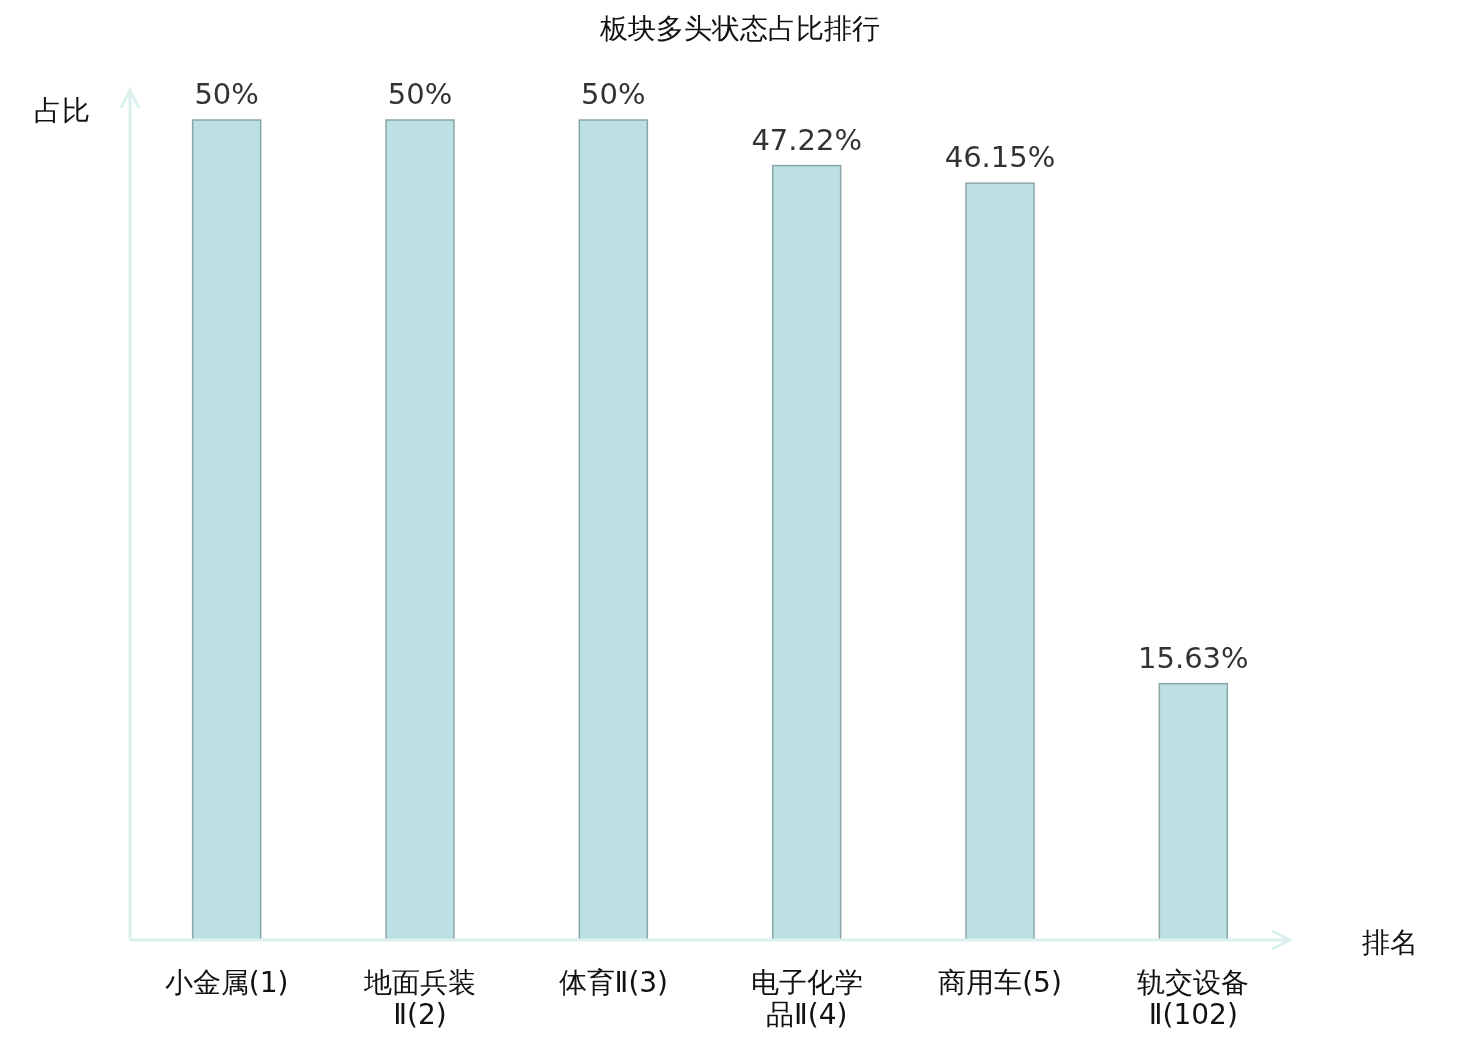 This screenshot has height=1040, width=1480. I want to click on x-axis-title: 排名, so click(1390, 942).